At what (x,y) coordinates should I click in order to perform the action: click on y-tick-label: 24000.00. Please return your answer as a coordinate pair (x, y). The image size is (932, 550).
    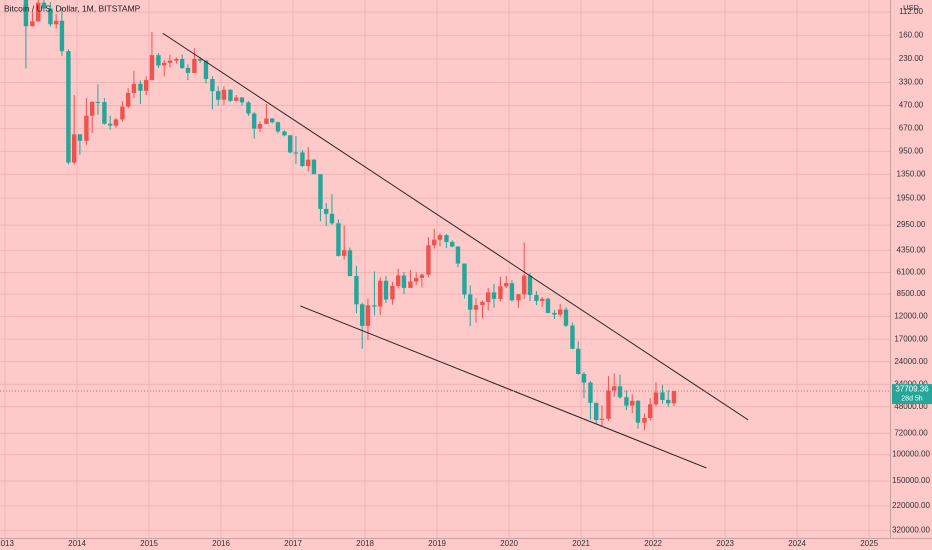
    Looking at the image, I should click on (911, 361).